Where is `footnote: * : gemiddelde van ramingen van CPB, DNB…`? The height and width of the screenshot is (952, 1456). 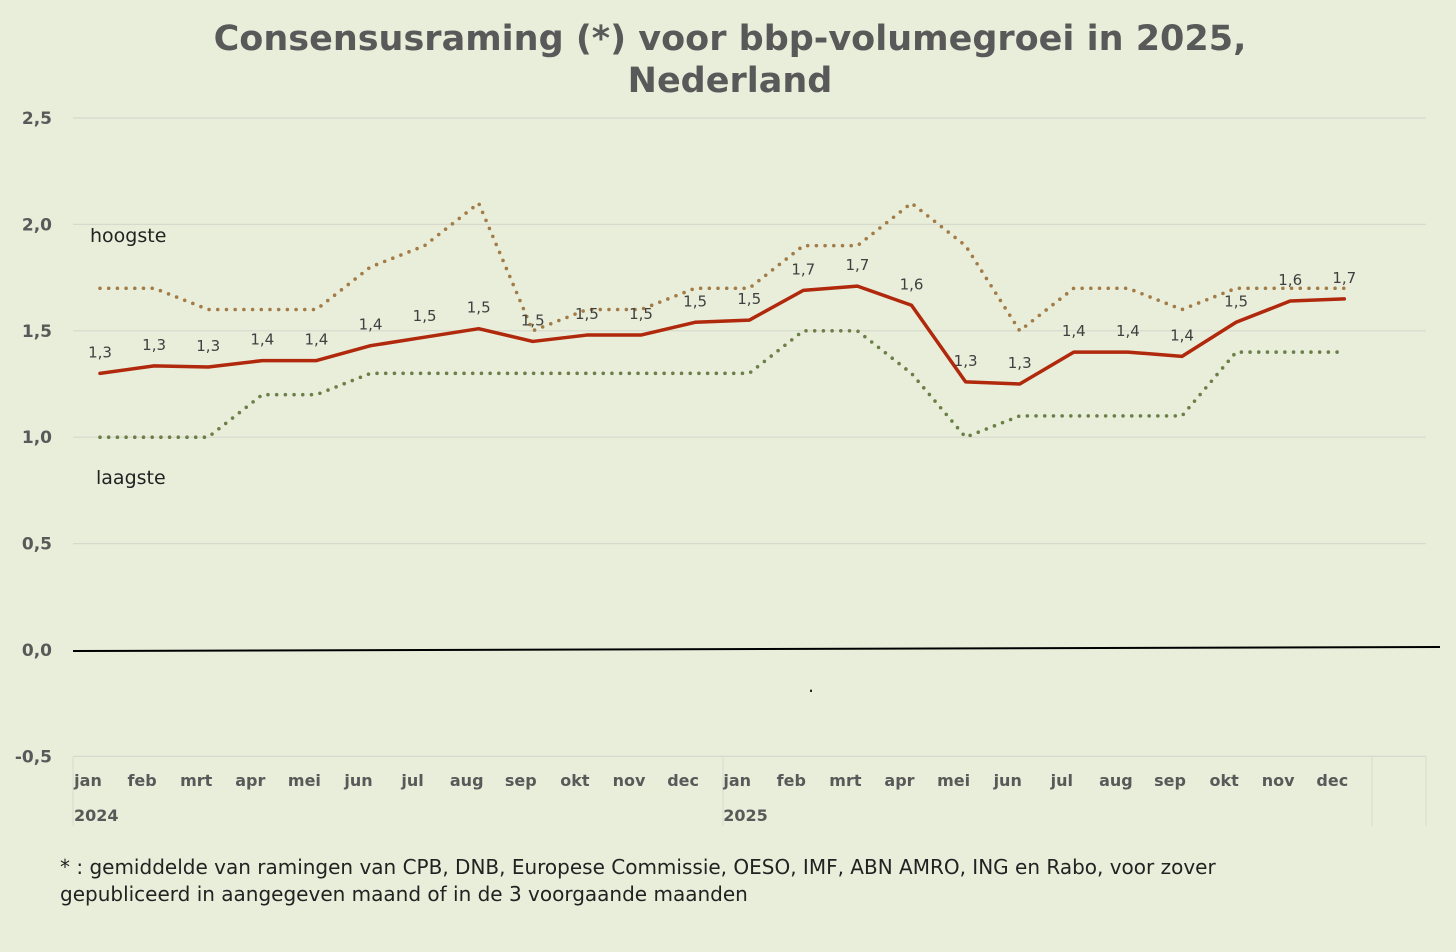 footnote: * : gemiddelde van ramingen van CPB, DNB… is located at coordinates (710, 881).